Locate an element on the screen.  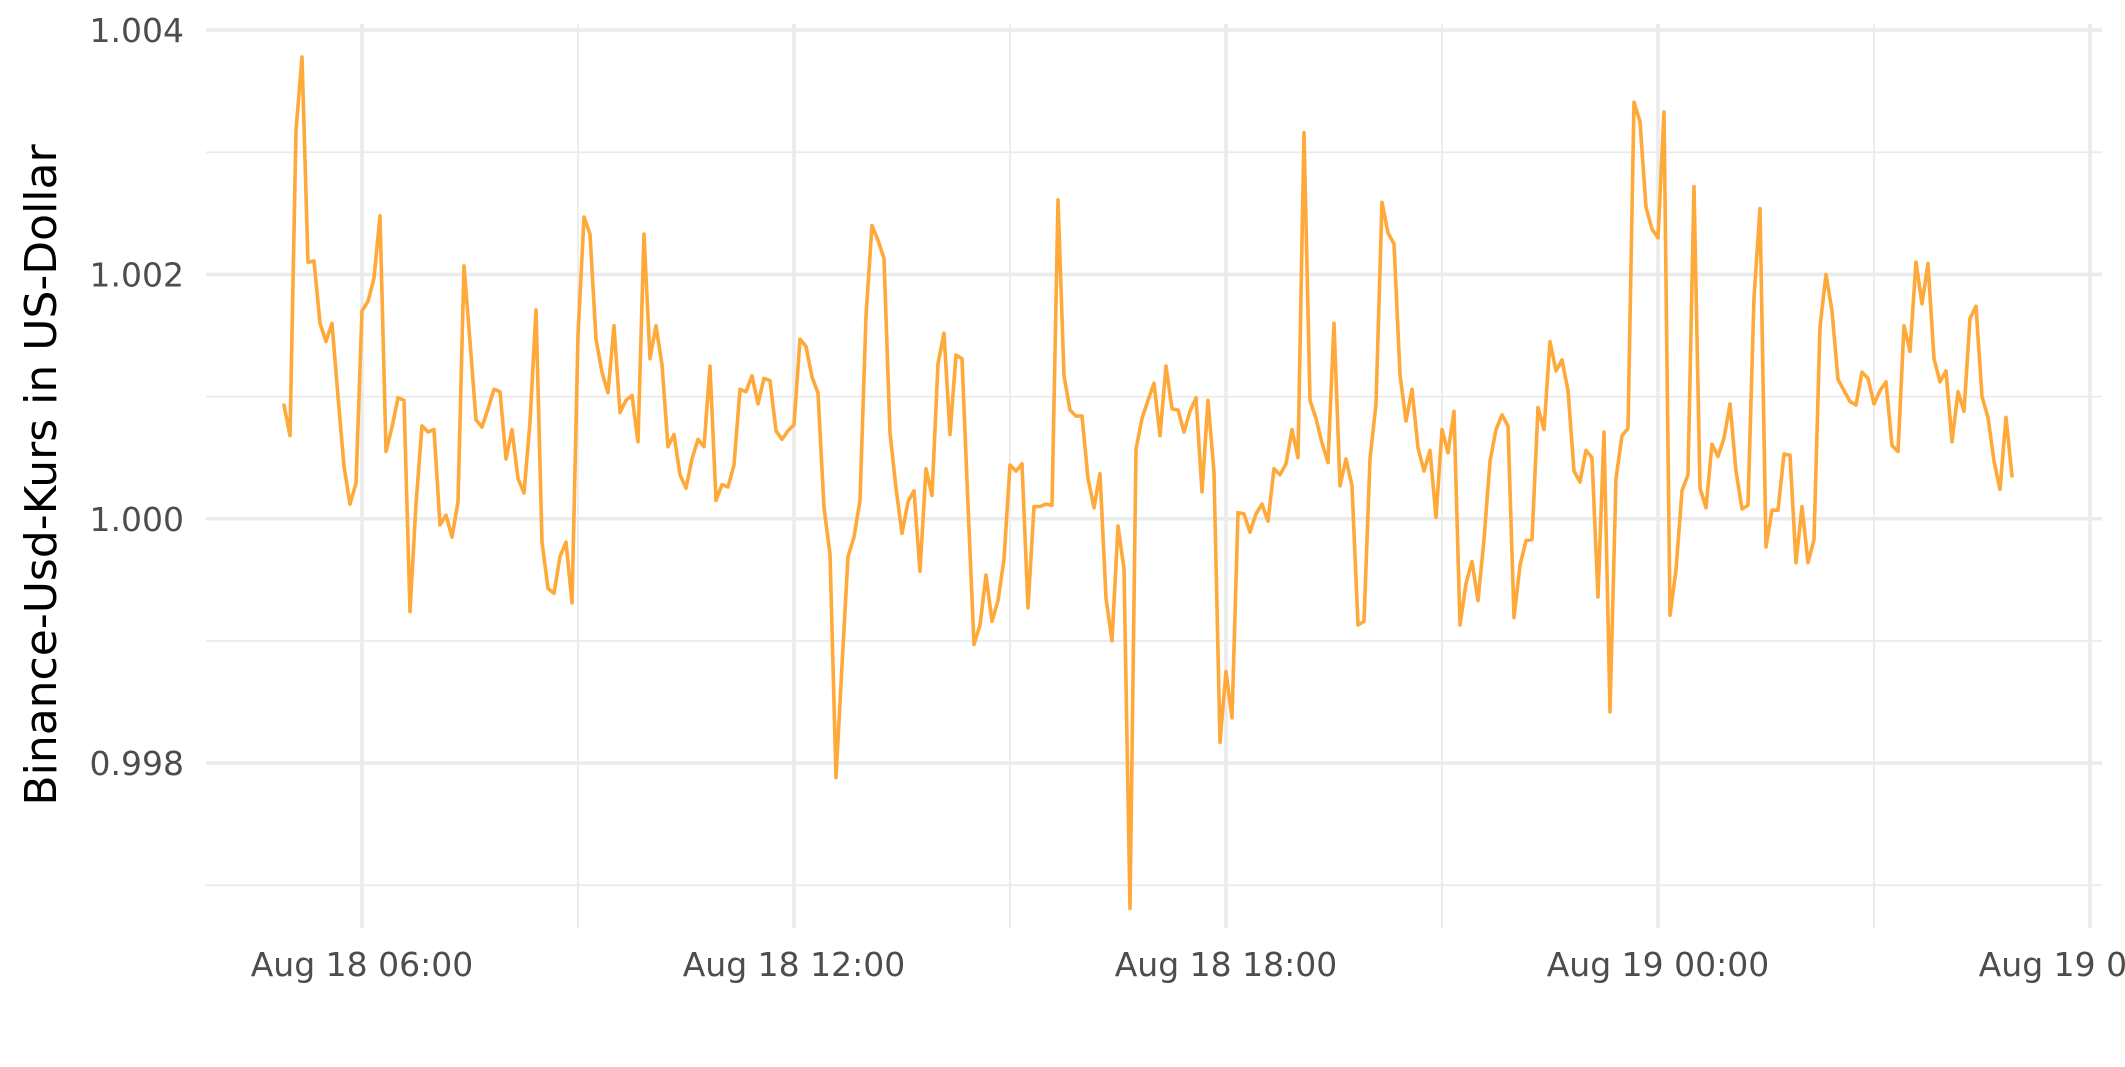
x-tick-label: Aug 18 12:00 is located at coordinates (794, 964).